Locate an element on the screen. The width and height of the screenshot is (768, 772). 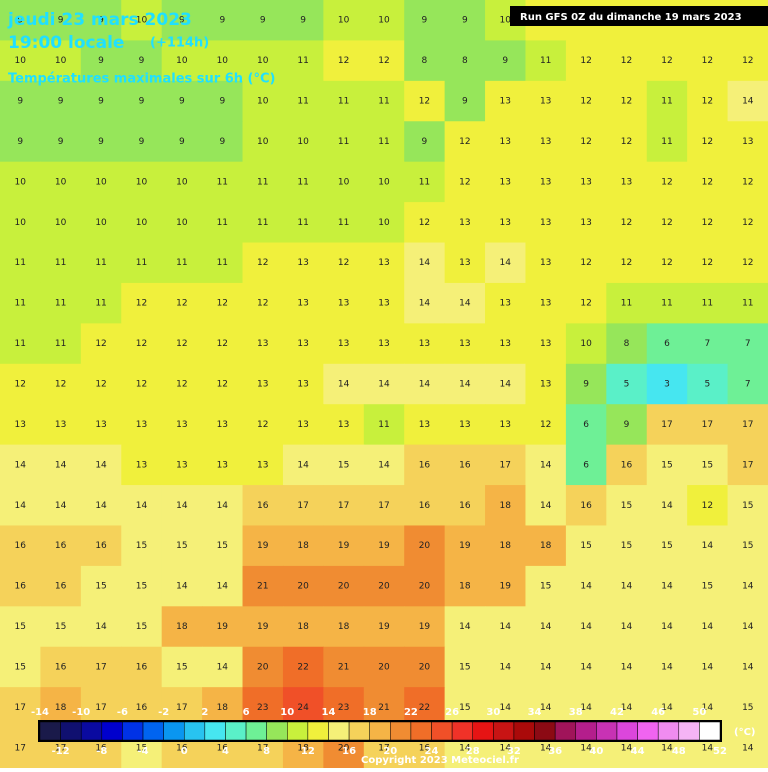
temp-value: 20 is located at coordinates (344, 748).